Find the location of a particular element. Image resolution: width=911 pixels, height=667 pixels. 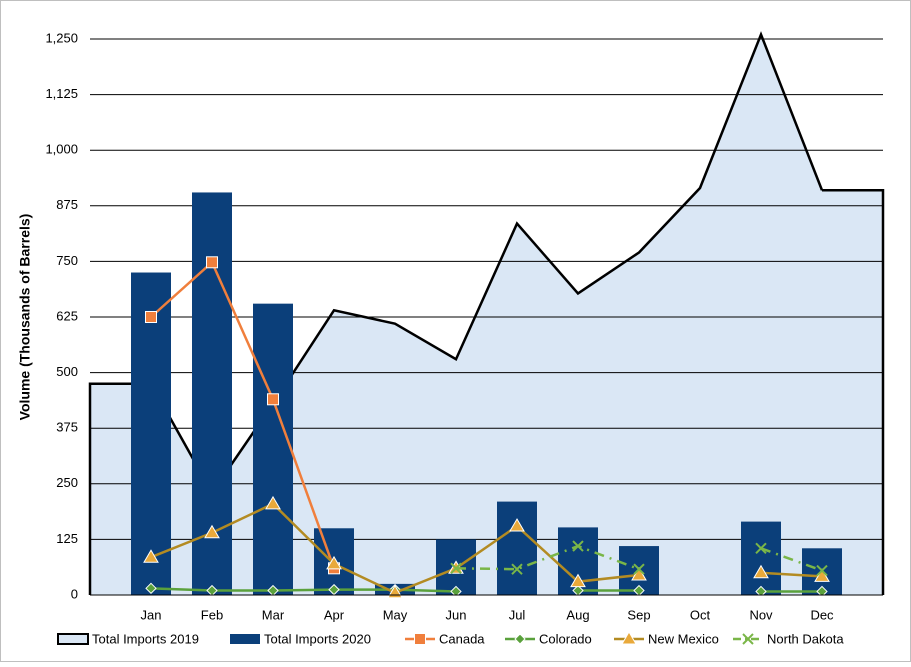

y-tick-label: 625 is located at coordinates (67, 315).